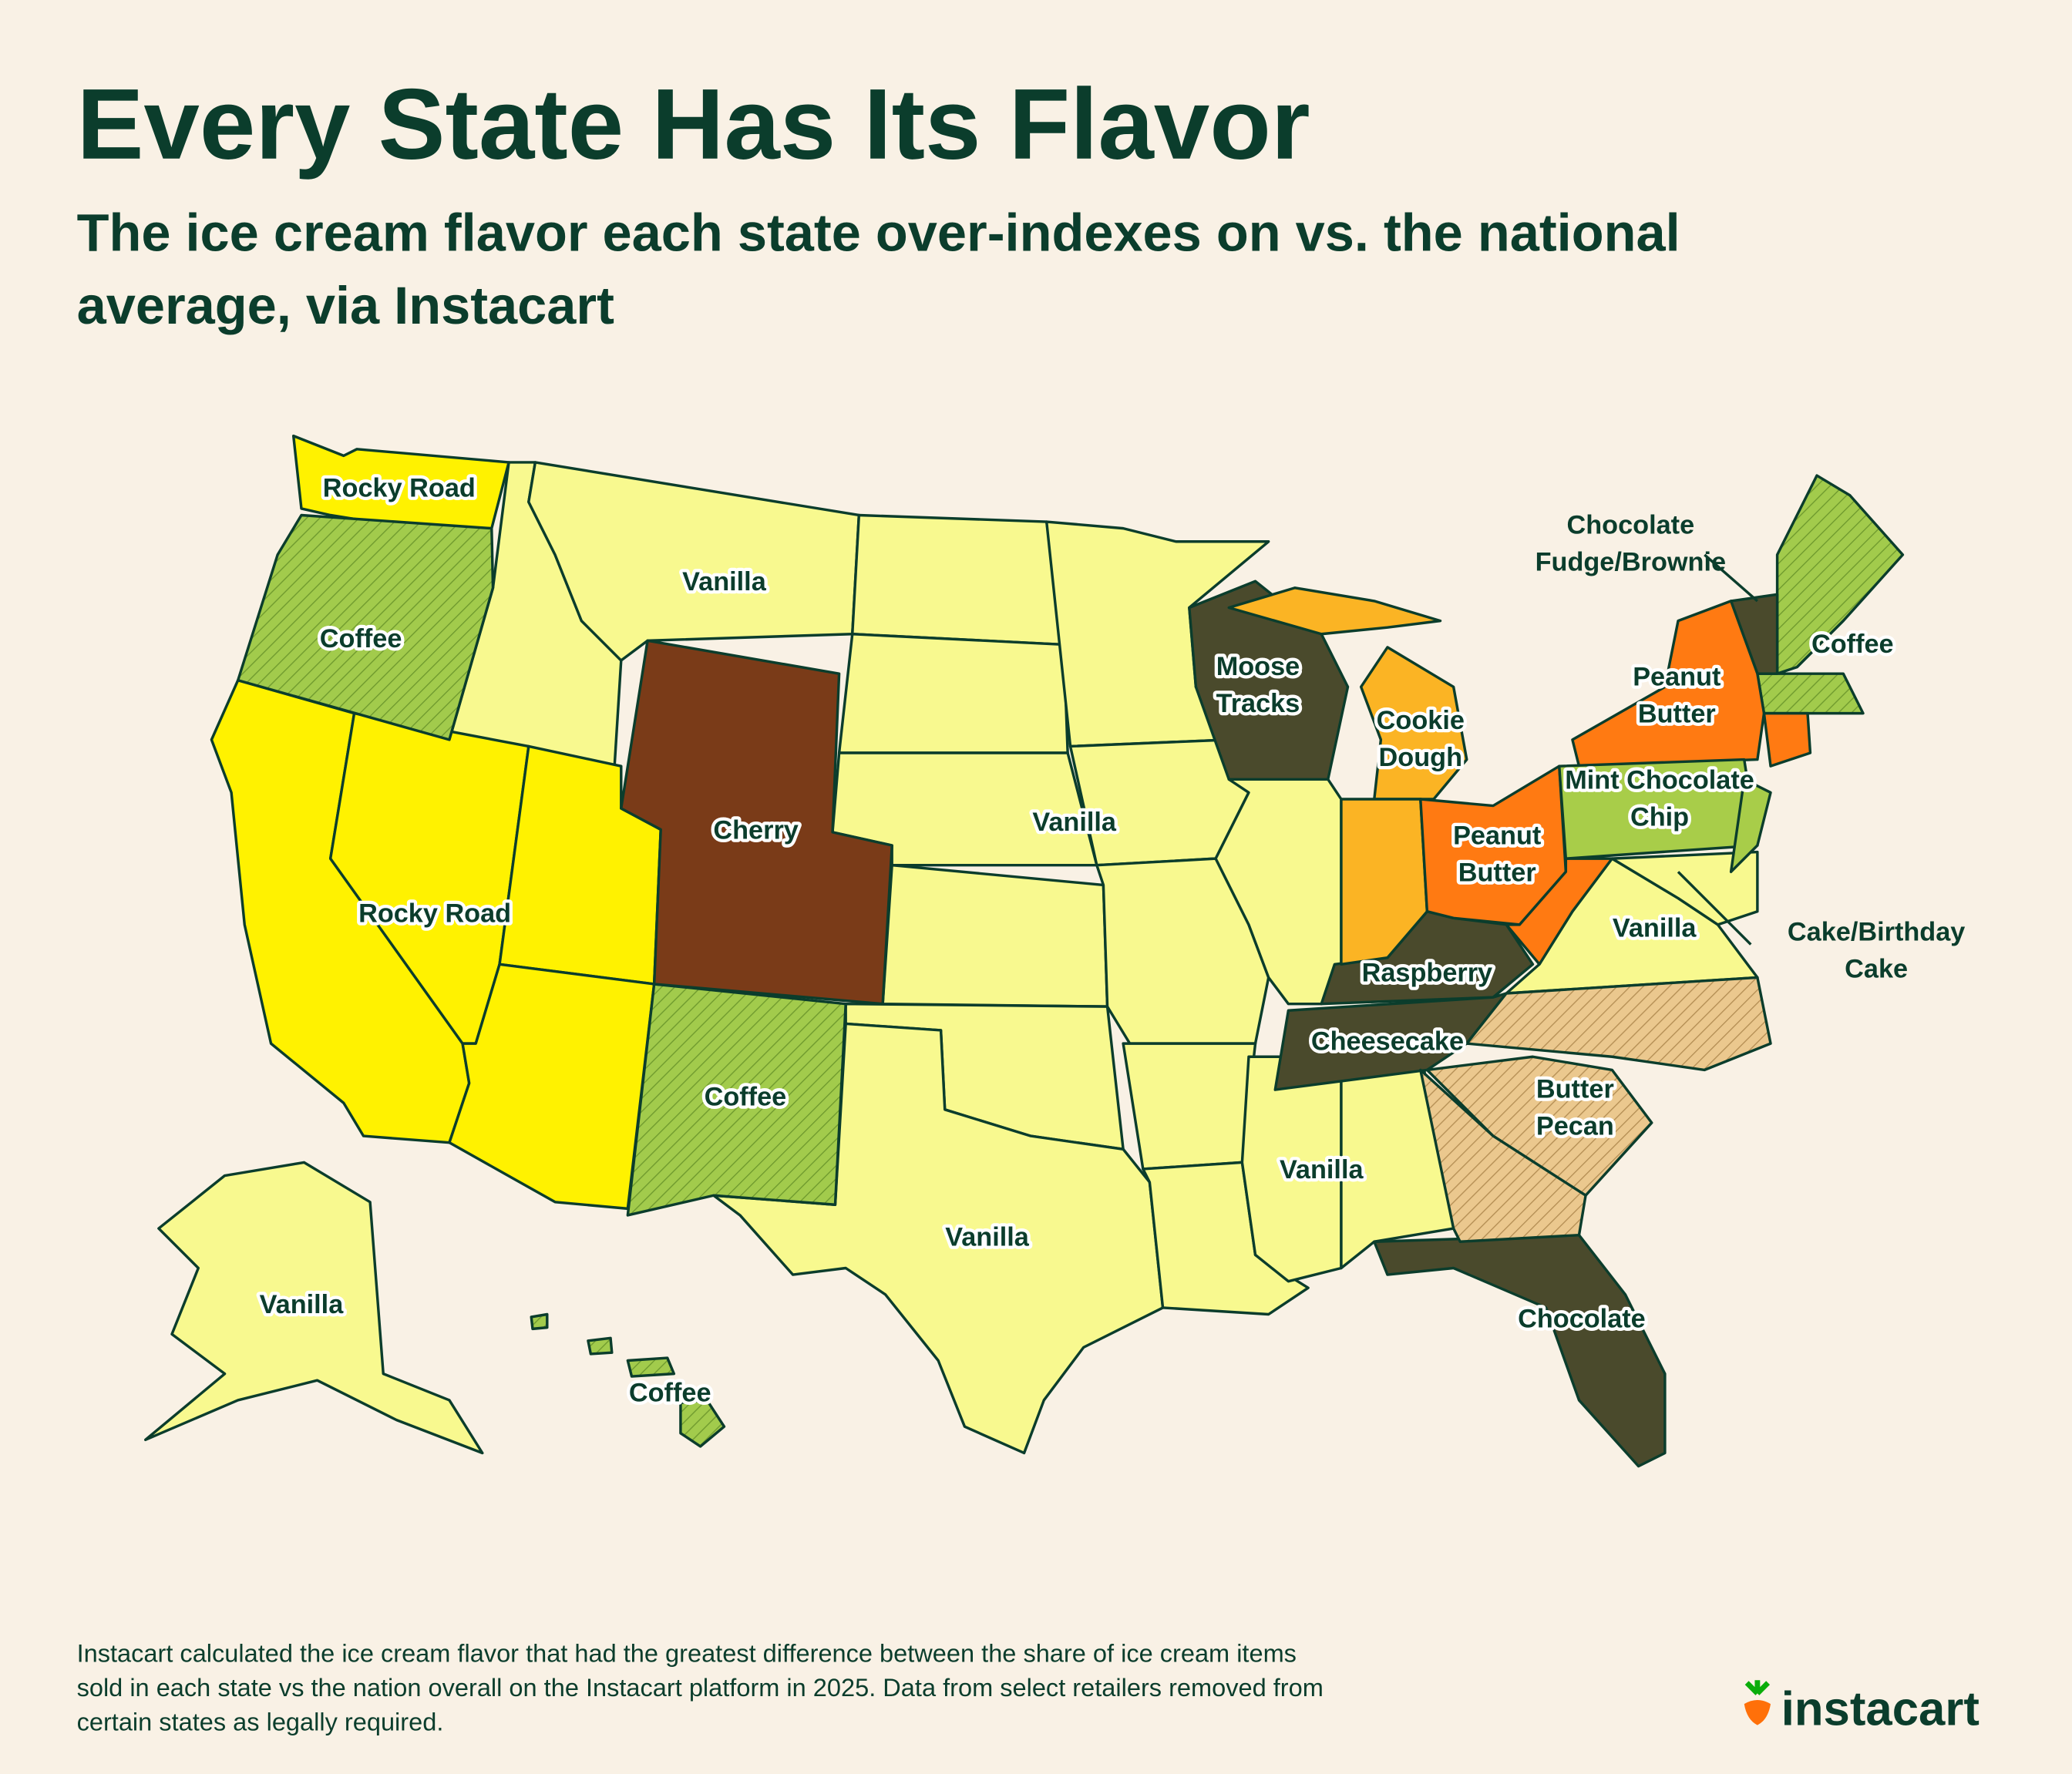  I want to click on region-label: Moose, so click(1258, 666).